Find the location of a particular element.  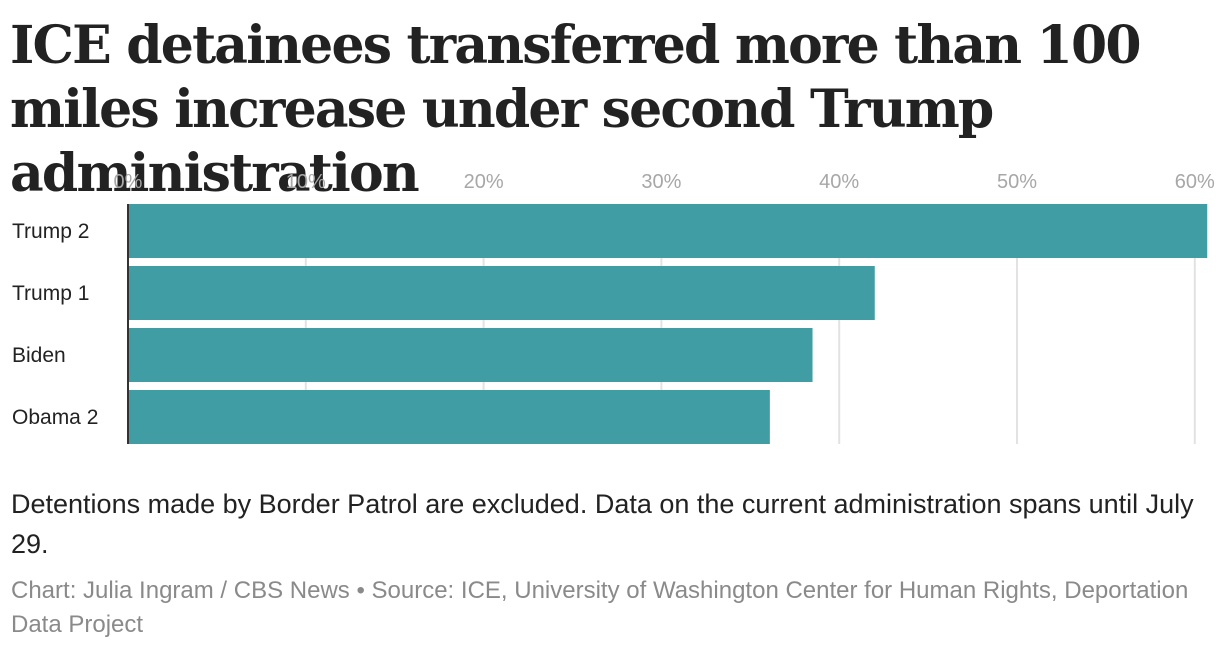

category-label: Obama 2 is located at coordinates (55, 417).